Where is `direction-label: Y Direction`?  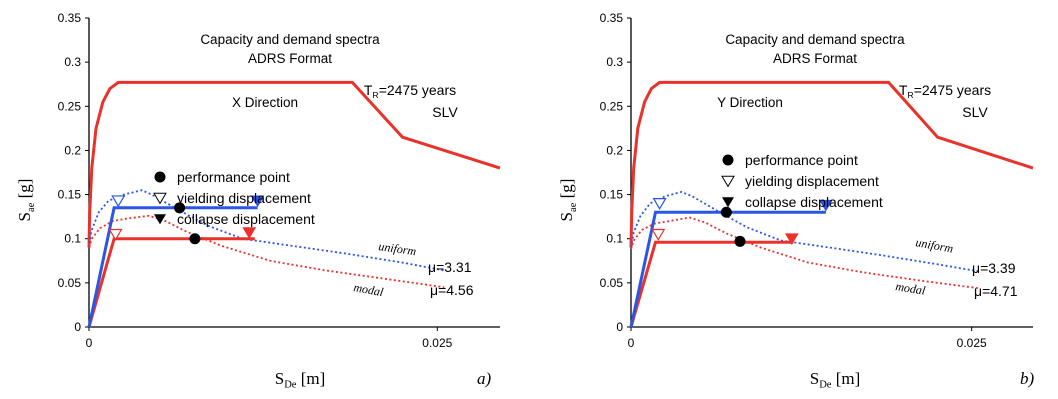 direction-label: Y Direction is located at coordinates (750, 102).